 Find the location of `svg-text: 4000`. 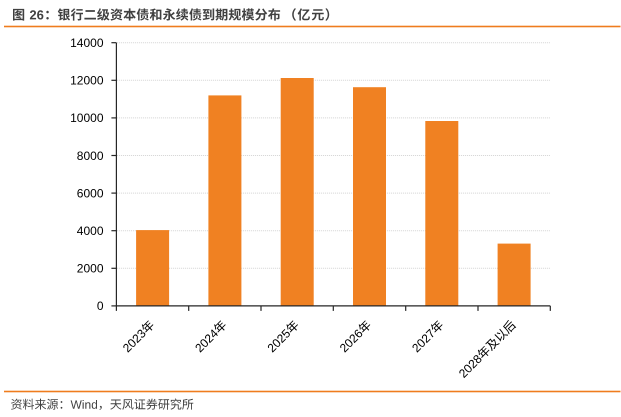

svg-text: 4000 is located at coordinates (90, 231).